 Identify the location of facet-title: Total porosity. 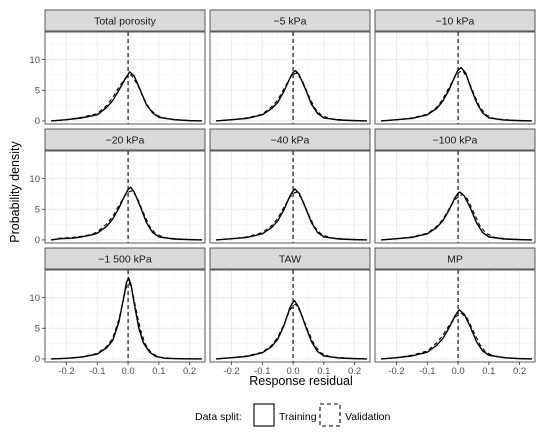
(125, 22).